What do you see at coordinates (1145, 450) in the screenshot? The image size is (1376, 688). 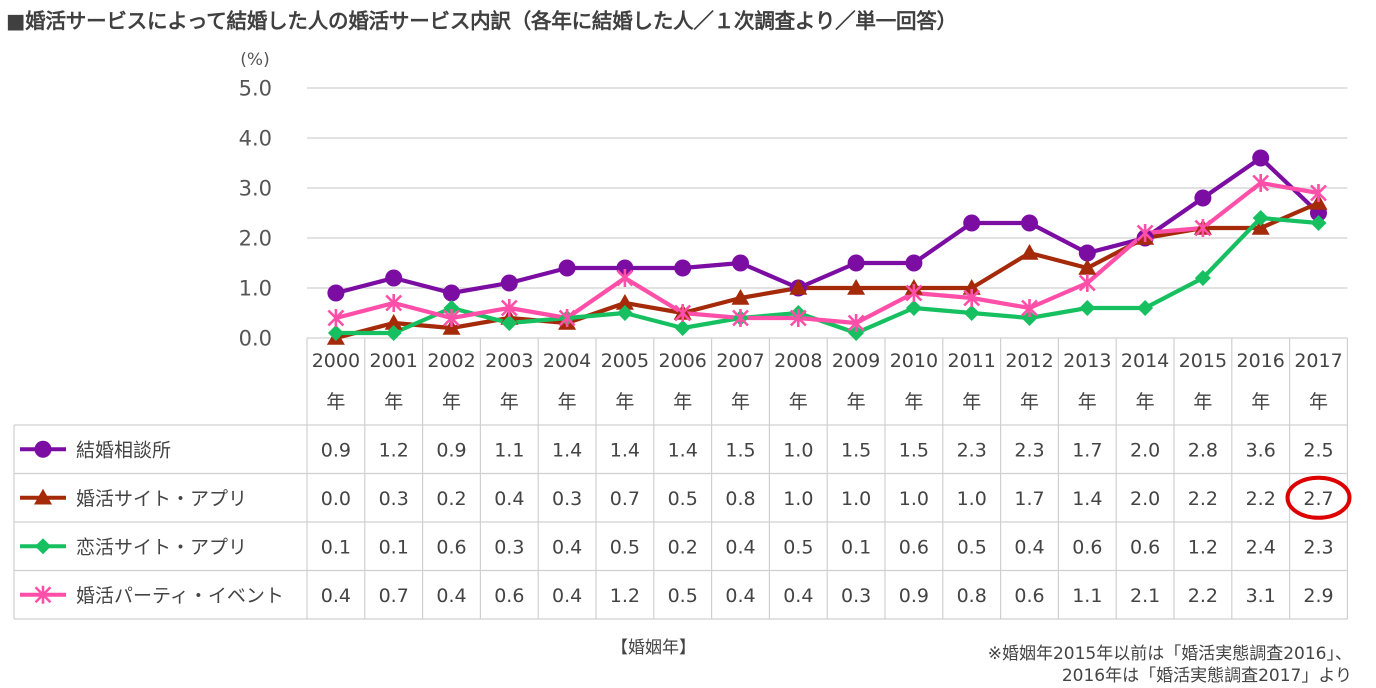 I see `data-label: 2.0` at bounding box center [1145, 450].